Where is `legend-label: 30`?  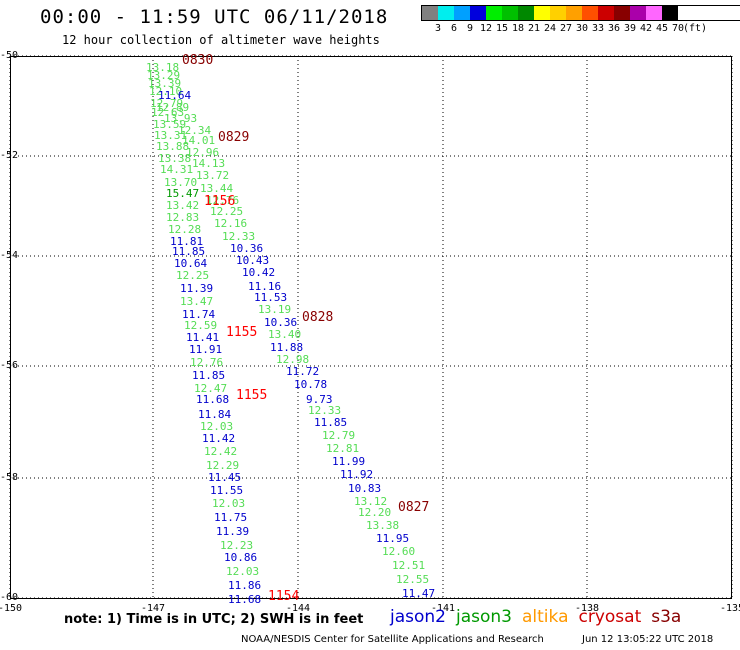 legend-label: 30 is located at coordinates (582, 28).